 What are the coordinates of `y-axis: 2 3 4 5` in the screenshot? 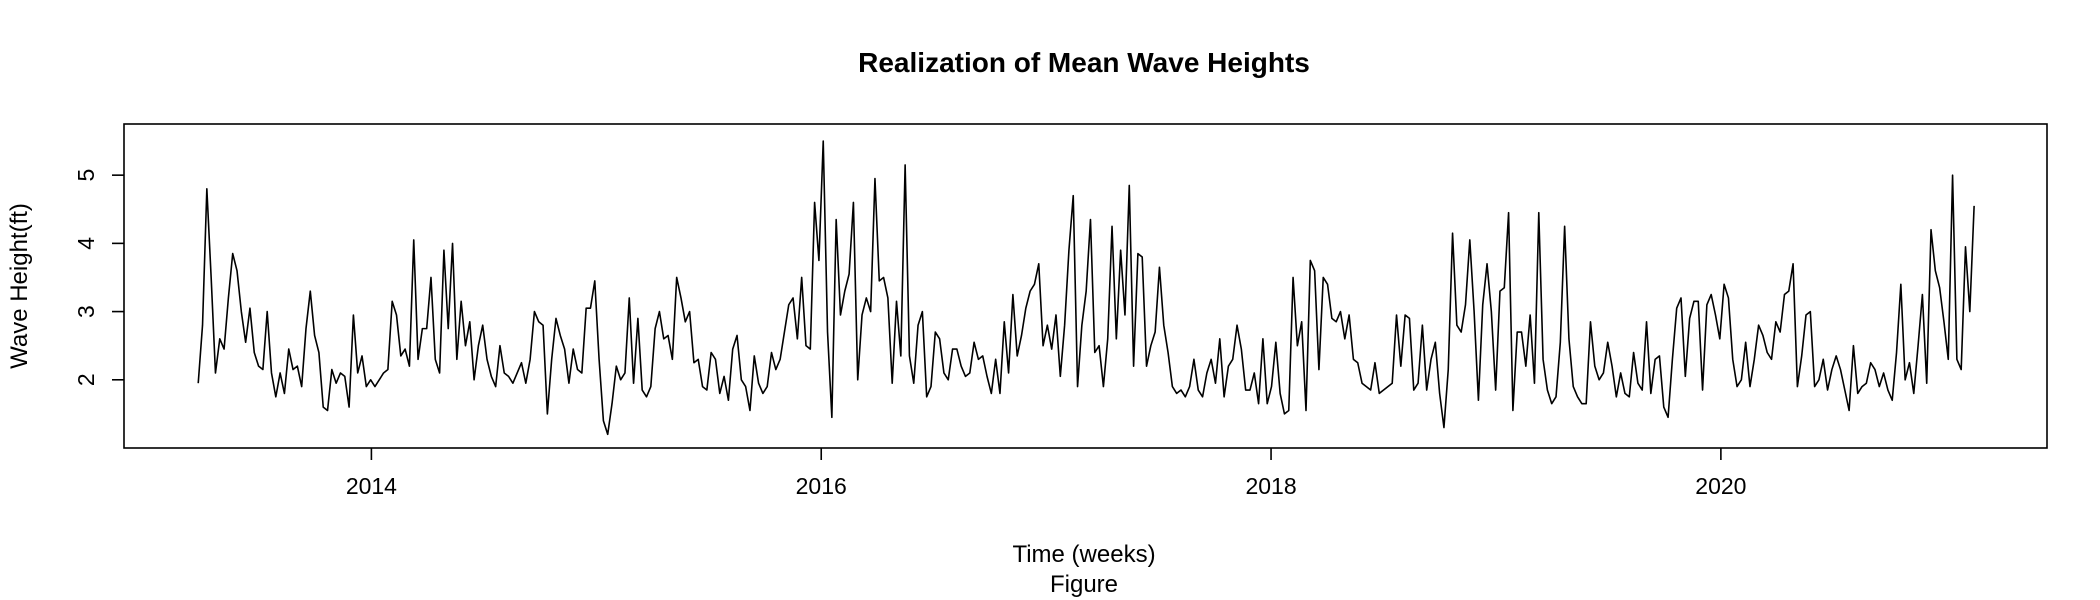 It's located at (98, 277).